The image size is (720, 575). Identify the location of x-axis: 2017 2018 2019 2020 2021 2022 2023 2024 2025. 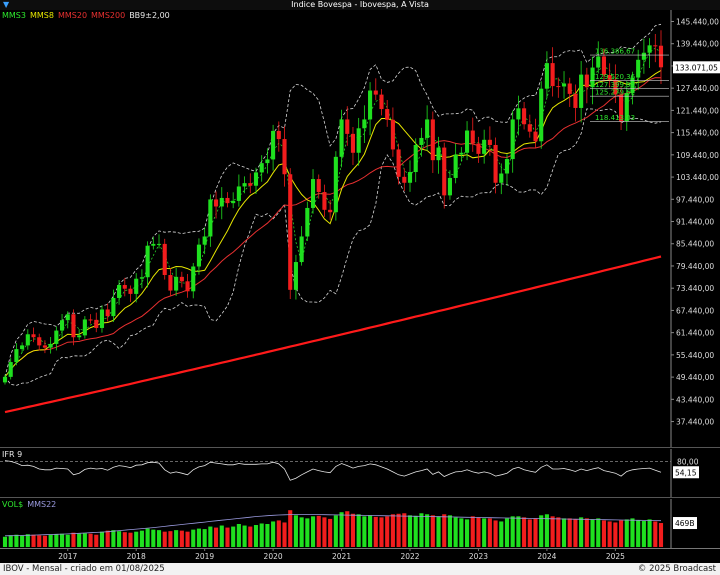
(360, 554).